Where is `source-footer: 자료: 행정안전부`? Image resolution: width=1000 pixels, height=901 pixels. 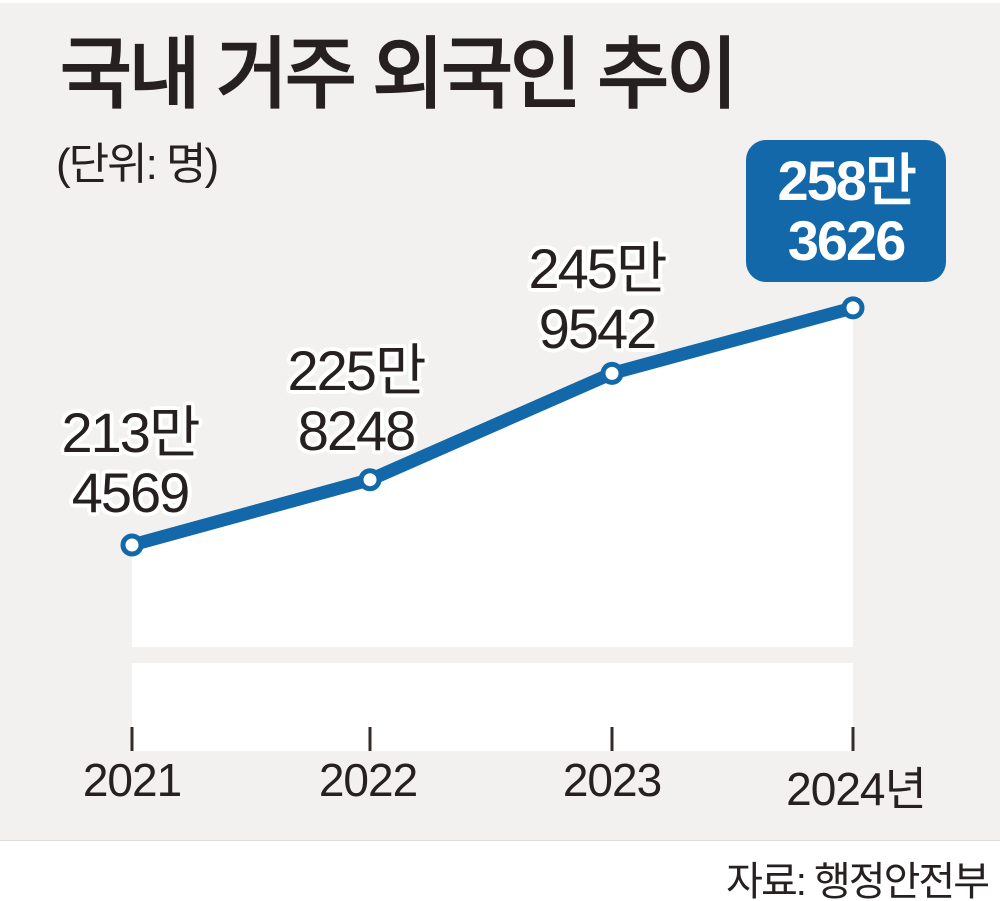 source-footer: 자료: 행정안전부 is located at coordinates (500, 870).